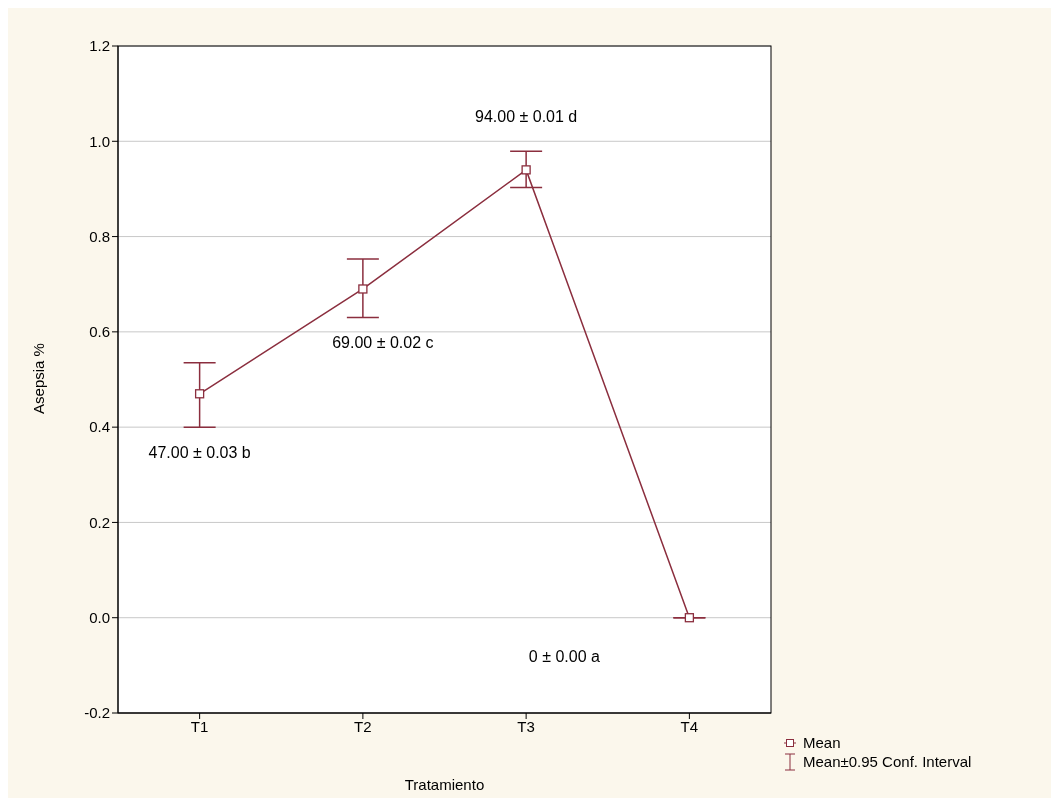  I want to click on y-tick-label: 1.2, so click(99, 46).